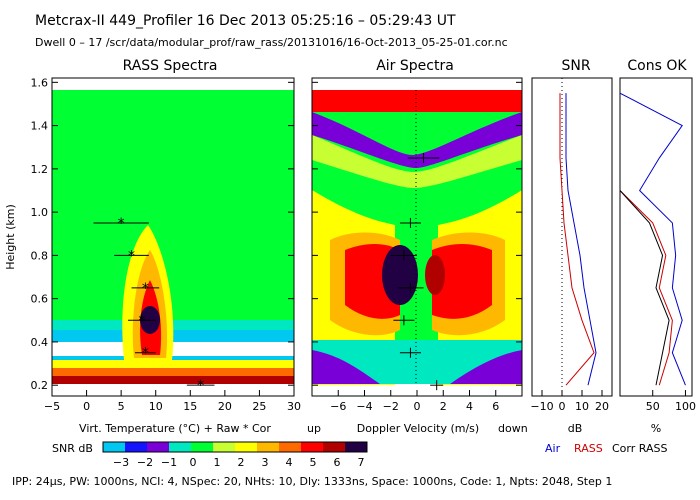  Describe the element at coordinates (225, 406) in the screenshot. I see `rass-x-tick-label: 20` at that location.